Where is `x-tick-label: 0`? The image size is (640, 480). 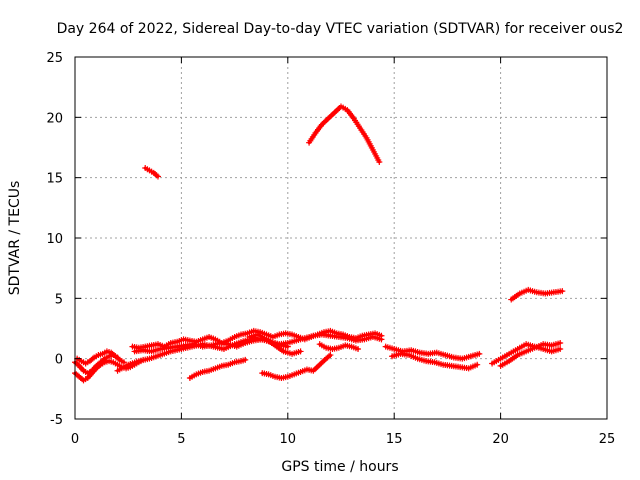
x-tick-label: 0 is located at coordinates (75, 439).